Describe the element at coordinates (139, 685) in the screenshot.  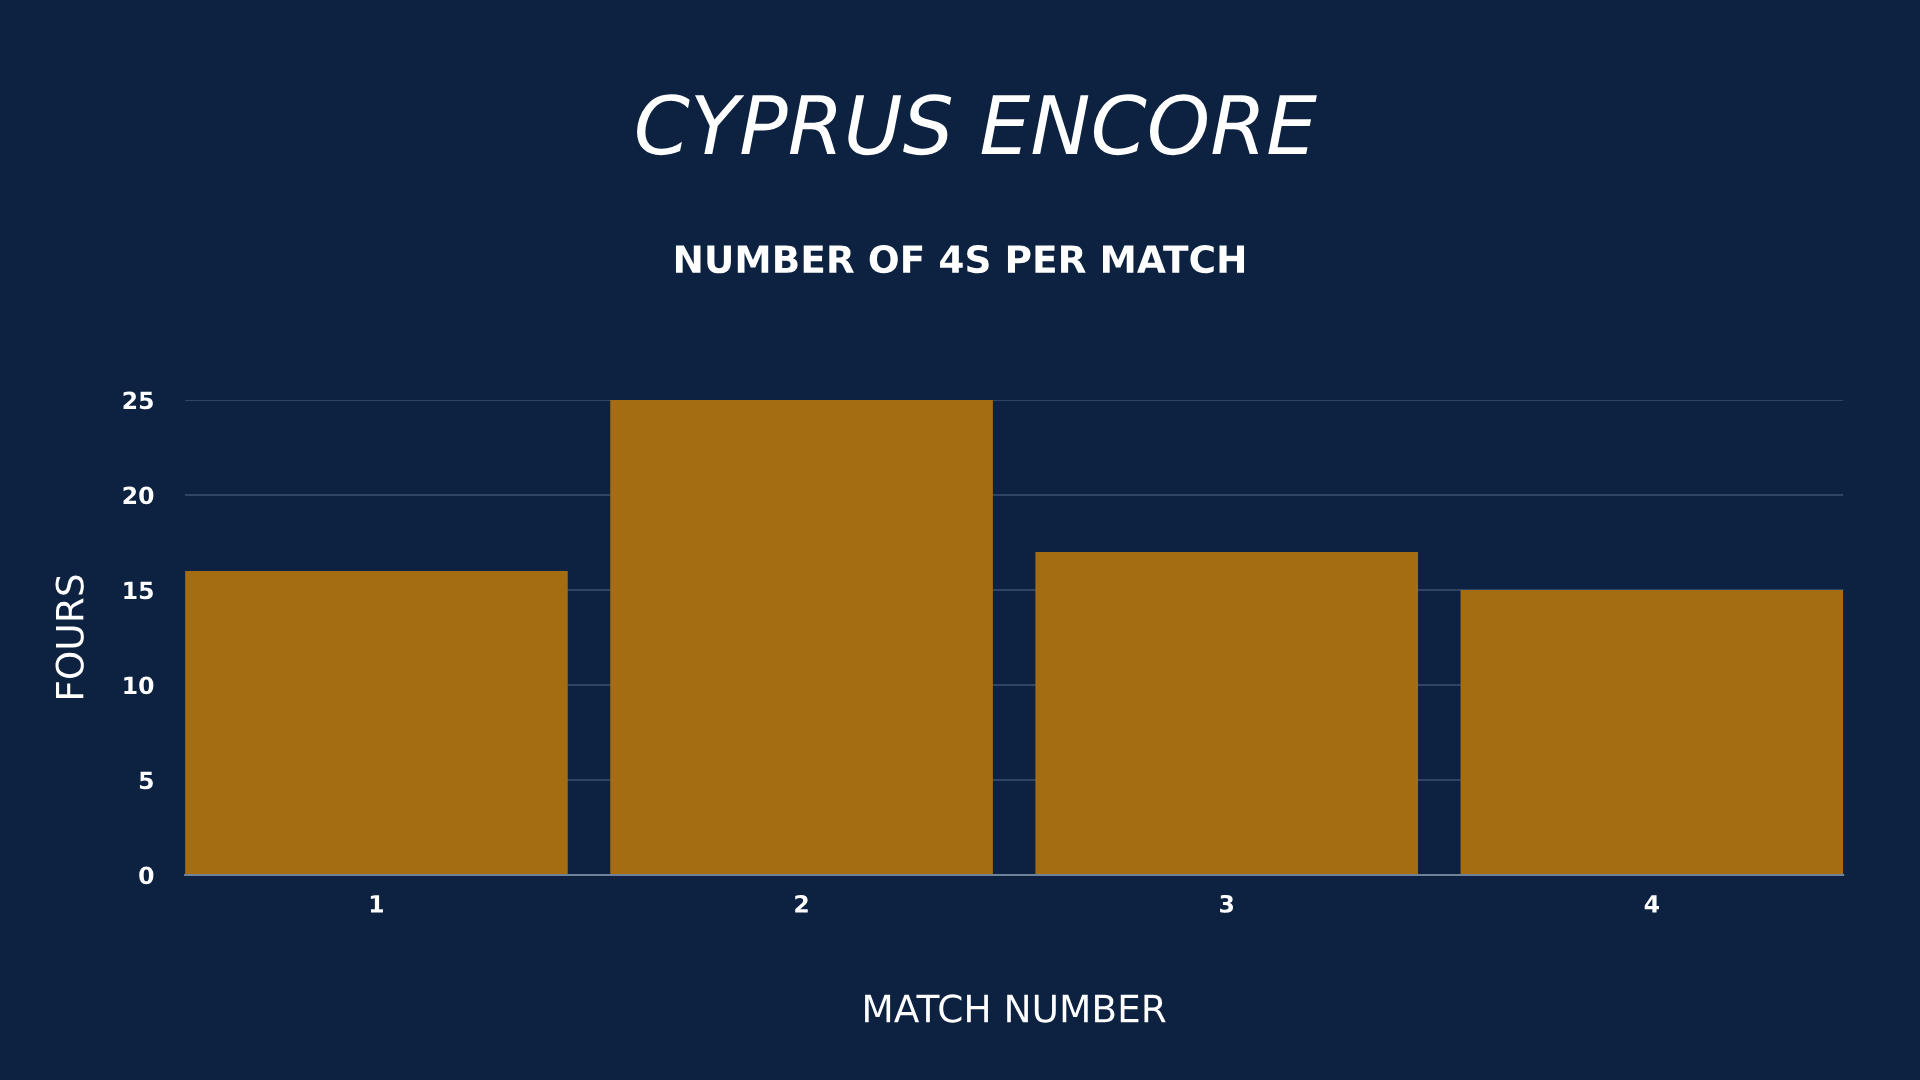
I see `y-tick-label: 10` at that location.